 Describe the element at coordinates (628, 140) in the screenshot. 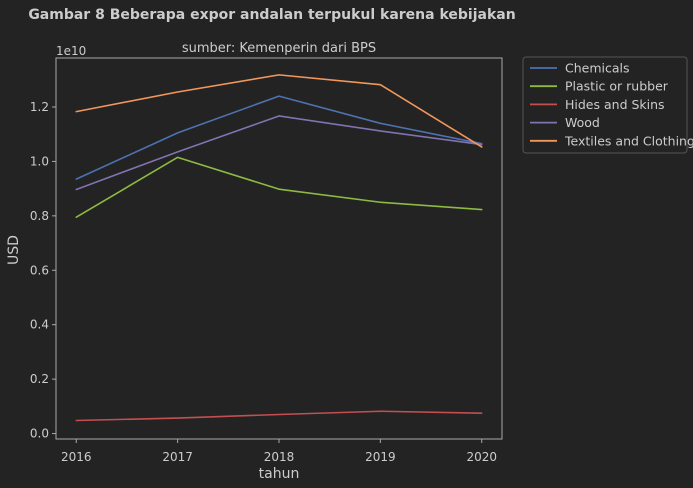

I see `legend-label-textiles-and-clothing: Textiles and Clothing` at that location.